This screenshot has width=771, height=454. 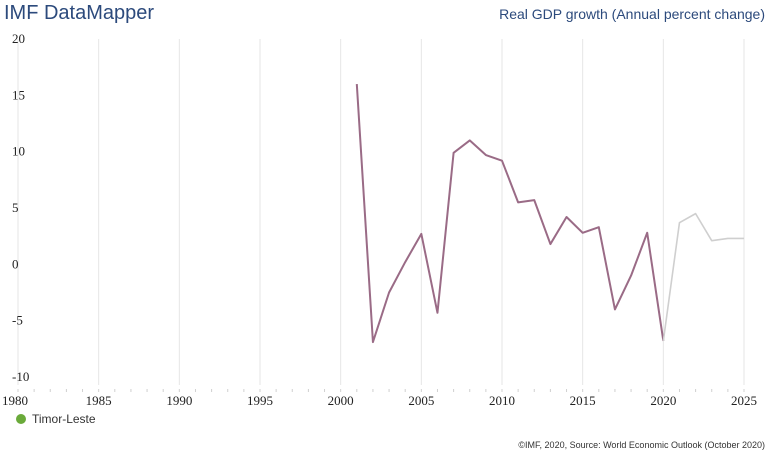 I want to click on y-tick-label: 5, so click(x=15, y=207).